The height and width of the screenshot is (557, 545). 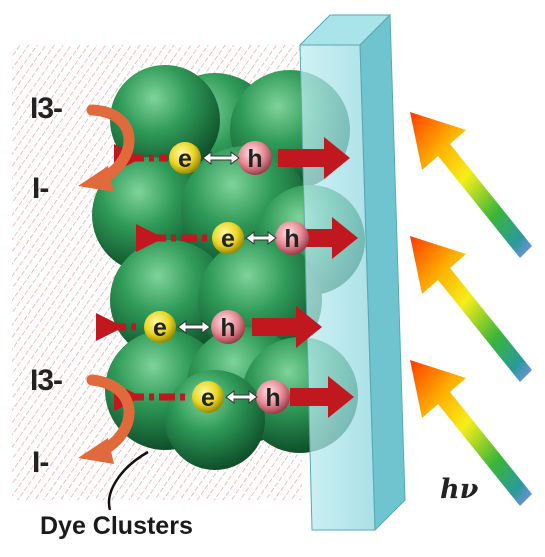 What do you see at coordinates (128, 480) in the screenshot?
I see `caption-leader` at bounding box center [128, 480].